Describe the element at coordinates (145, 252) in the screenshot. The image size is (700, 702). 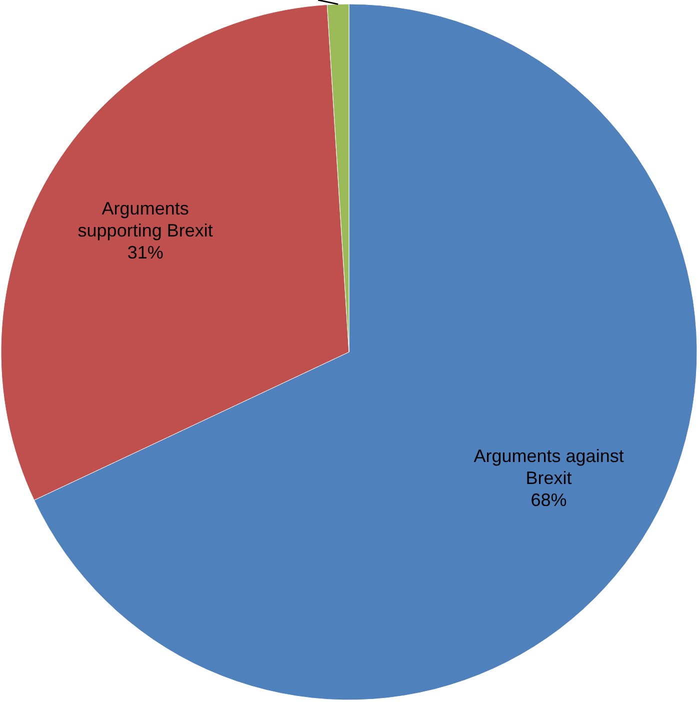
I see `data-label: 31%` at that location.